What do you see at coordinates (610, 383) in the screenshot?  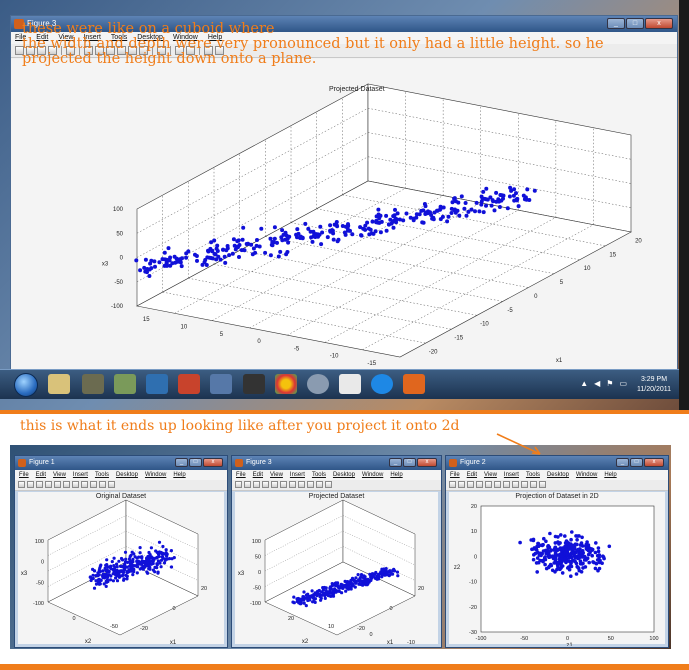 I see `flag-icon: ⚑` at bounding box center [610, 383].